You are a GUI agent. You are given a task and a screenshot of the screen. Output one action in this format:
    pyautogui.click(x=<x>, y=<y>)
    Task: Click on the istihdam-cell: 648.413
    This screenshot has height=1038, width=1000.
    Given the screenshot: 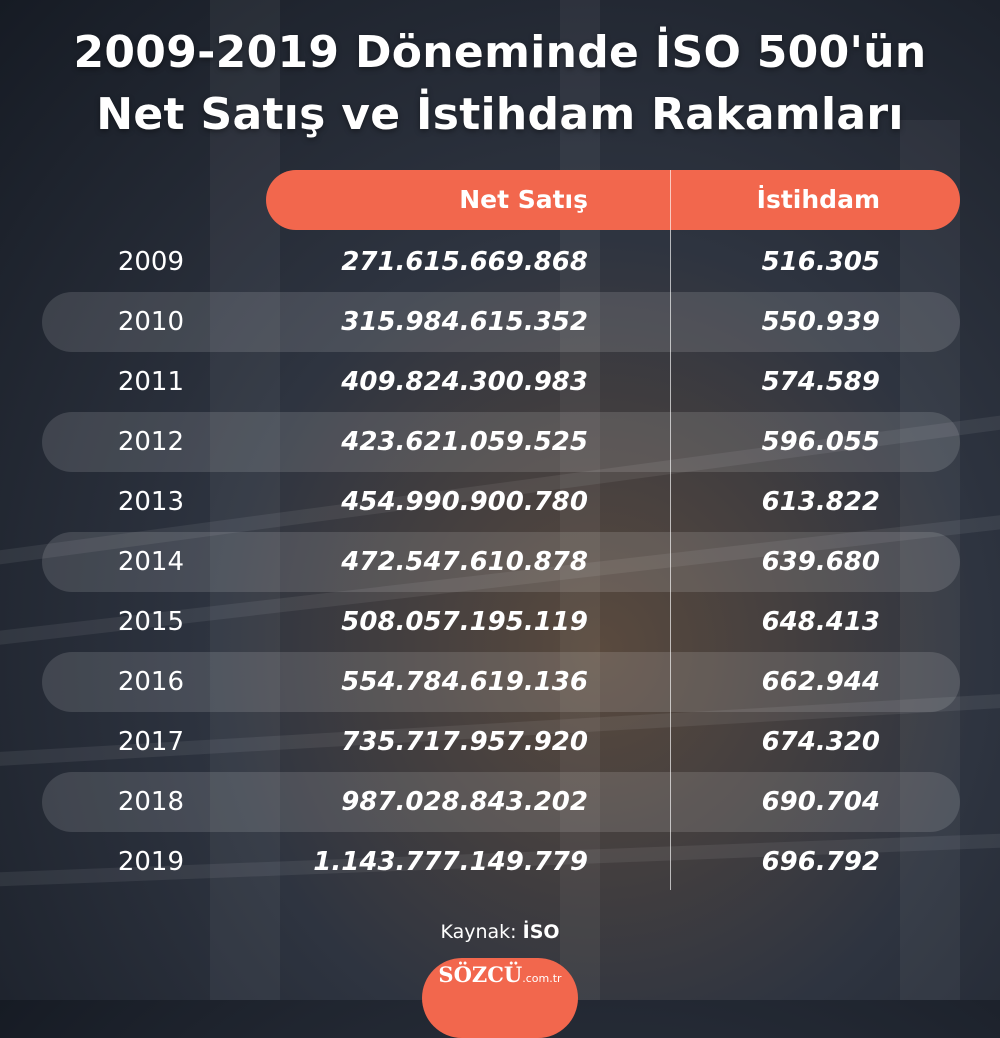 What is the action you would take?
    pyautogui.click(x=820, y=622)
    